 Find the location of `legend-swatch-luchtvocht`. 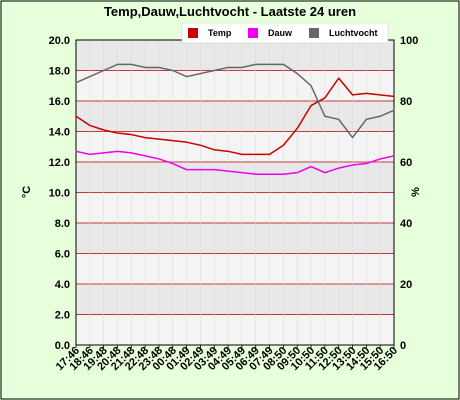

legend-swatch-luchtvocht is located at coordinates (314, 33).